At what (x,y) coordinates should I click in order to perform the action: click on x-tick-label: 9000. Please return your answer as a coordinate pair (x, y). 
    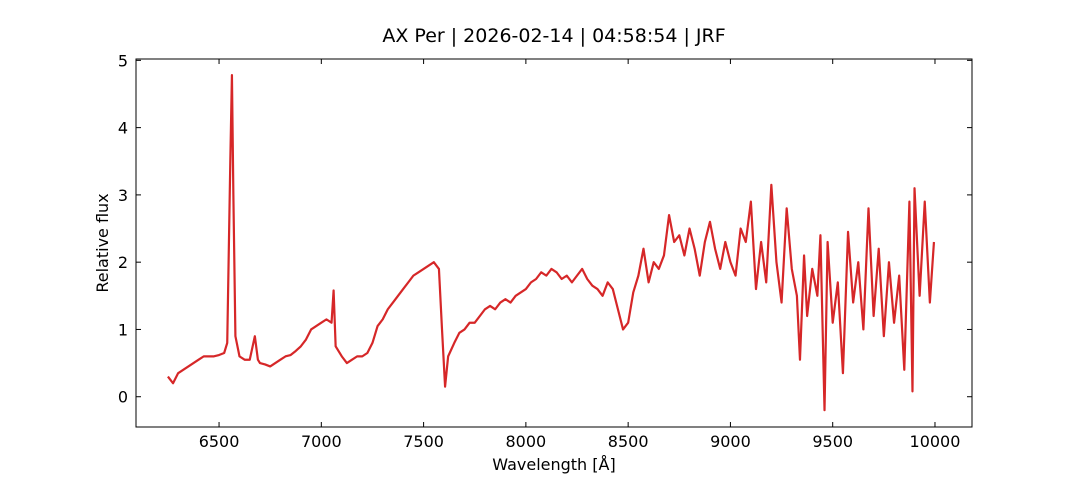
    Looking at the image, I should click on (730, 441).